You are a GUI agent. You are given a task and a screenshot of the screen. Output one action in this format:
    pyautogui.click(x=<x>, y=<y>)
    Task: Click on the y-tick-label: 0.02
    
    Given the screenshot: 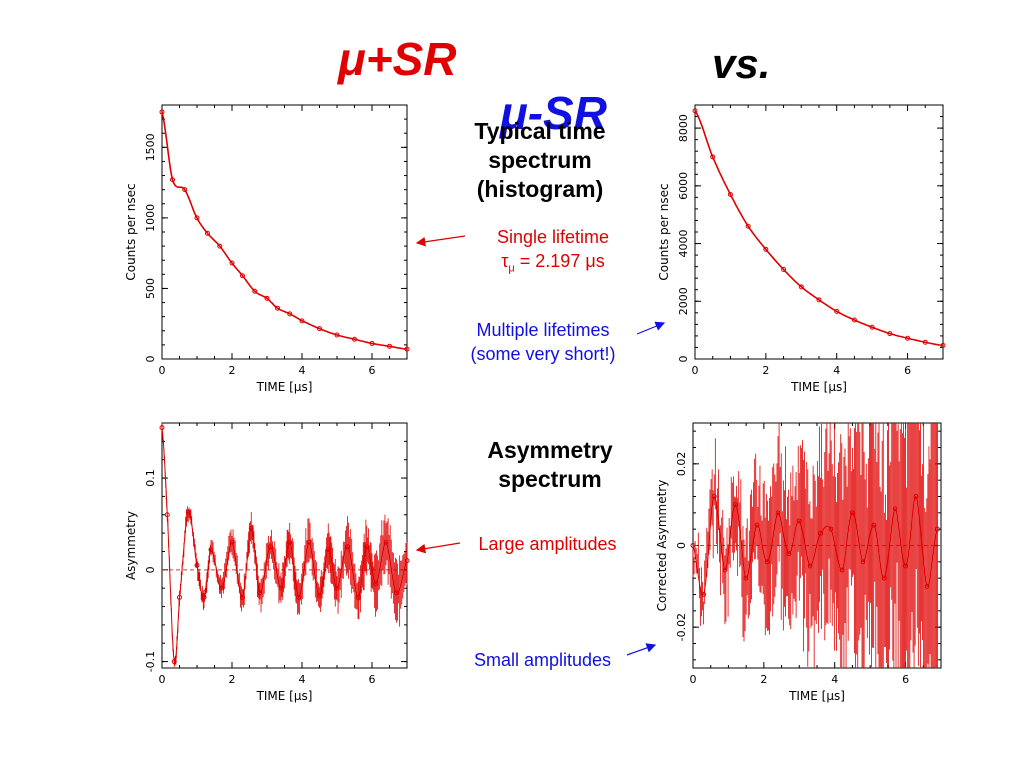 What is the action you would take?
    pyautogui.click(x=681, y=464)
    